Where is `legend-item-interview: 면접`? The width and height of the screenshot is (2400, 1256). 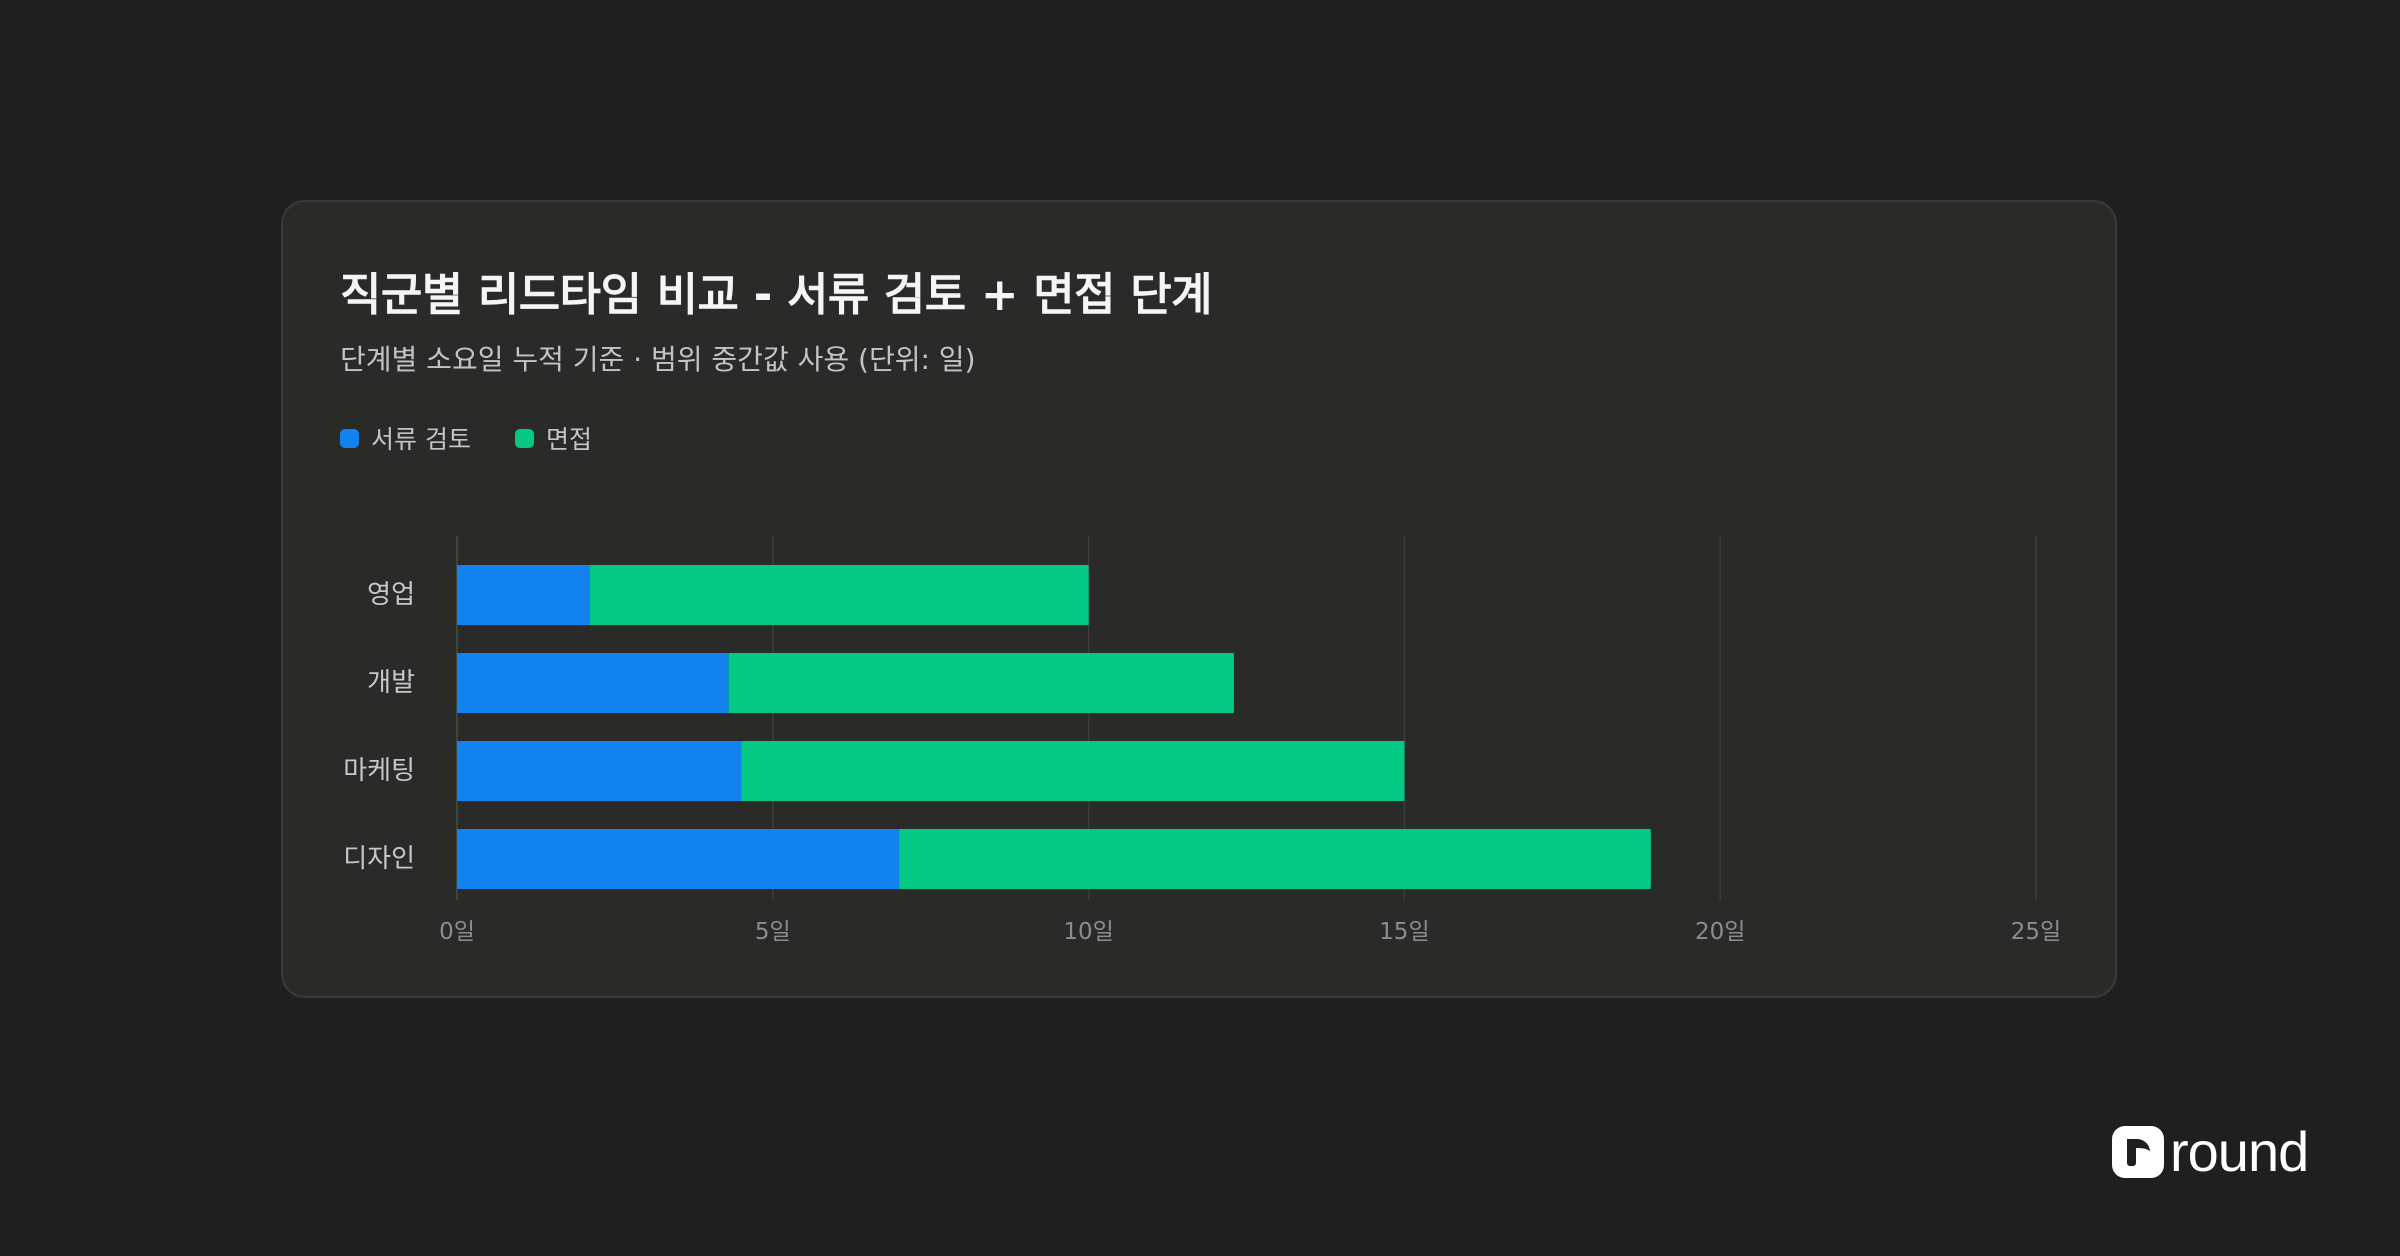
legend-item-interview: 면접 is located at coordinates (553, 438).